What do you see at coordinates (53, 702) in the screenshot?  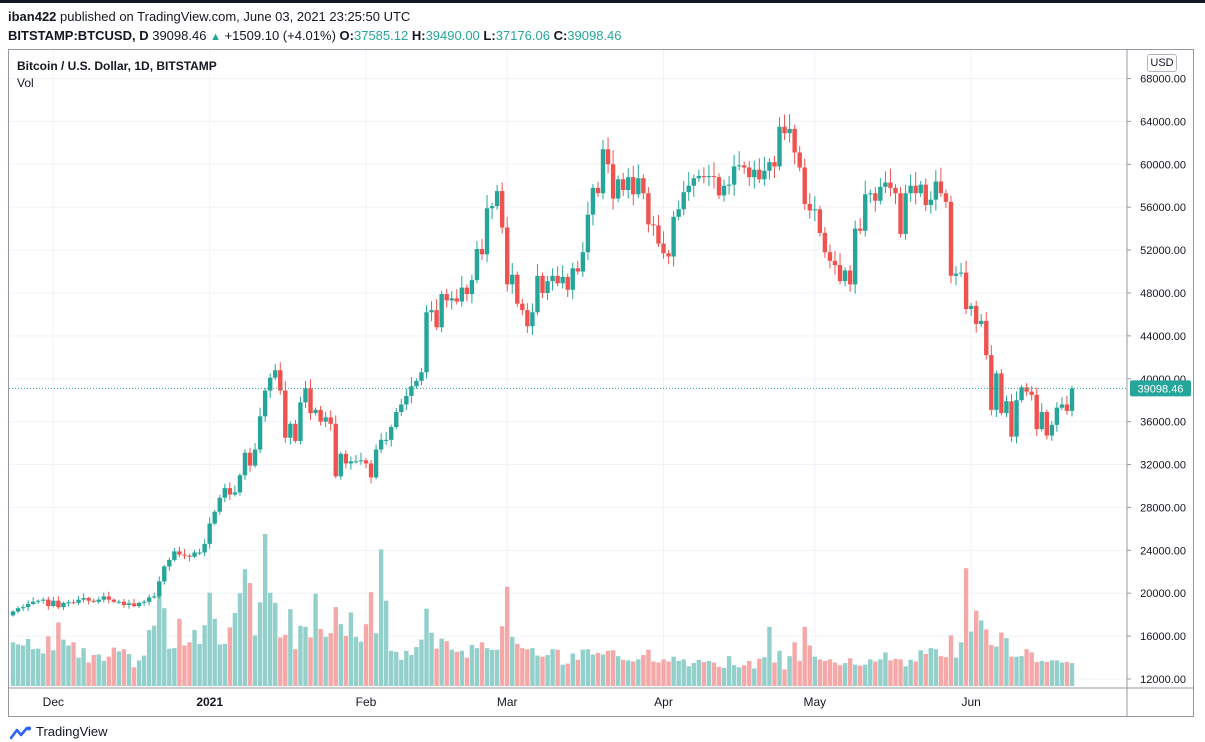 I see `x-tick-label: Dec` at bounding box center [53, 702].